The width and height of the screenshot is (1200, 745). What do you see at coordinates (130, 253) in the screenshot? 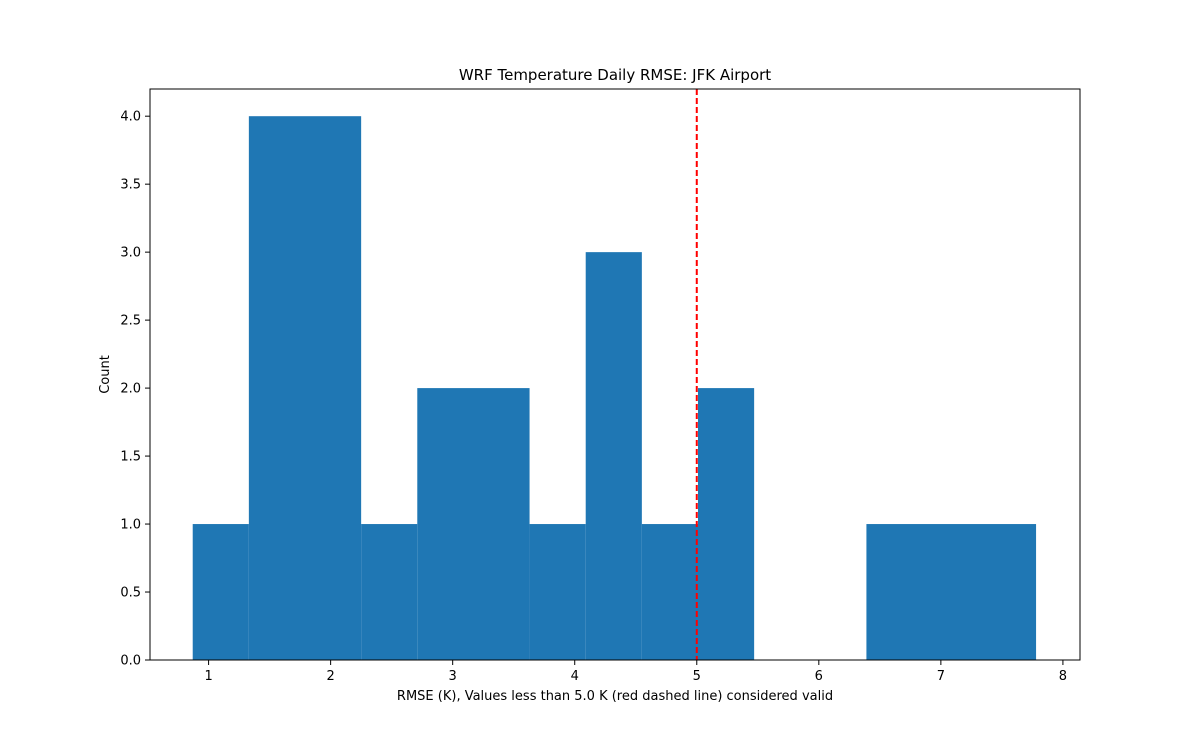
I see `y-tick-label: 3.0` at bounding box center [130, 253].